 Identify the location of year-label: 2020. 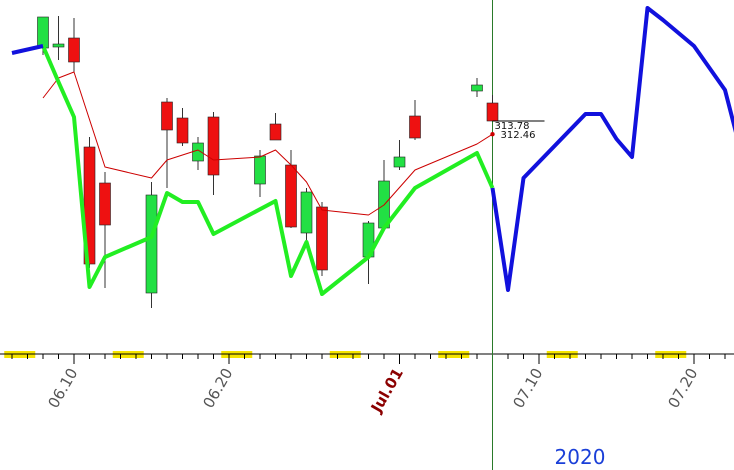
(580, 457).